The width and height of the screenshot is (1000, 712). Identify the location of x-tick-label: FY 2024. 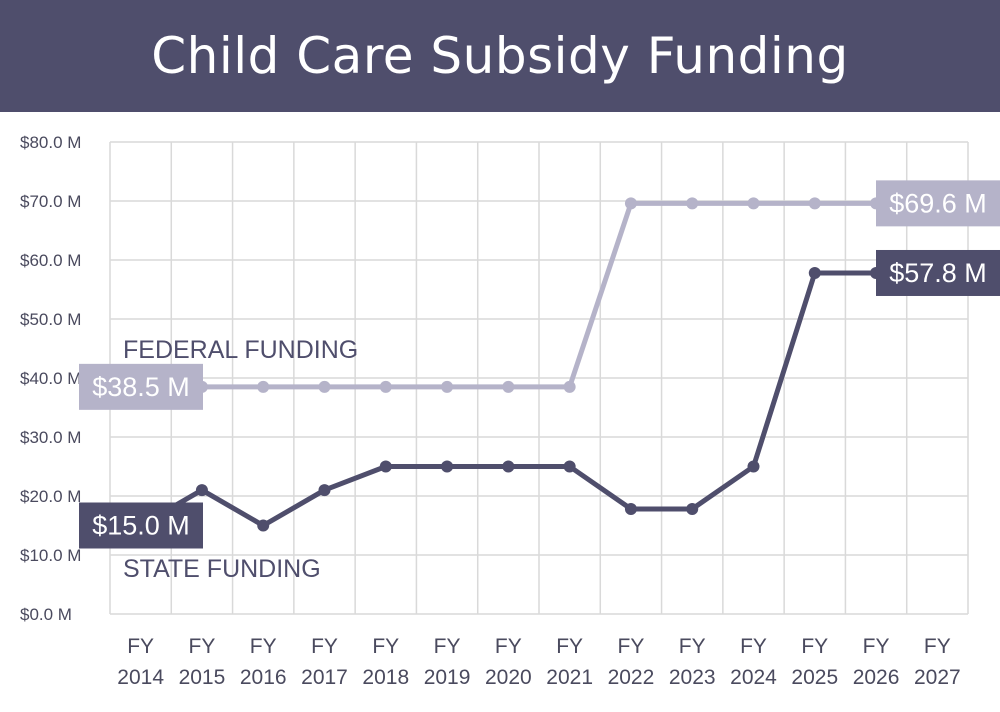
(753, 662).